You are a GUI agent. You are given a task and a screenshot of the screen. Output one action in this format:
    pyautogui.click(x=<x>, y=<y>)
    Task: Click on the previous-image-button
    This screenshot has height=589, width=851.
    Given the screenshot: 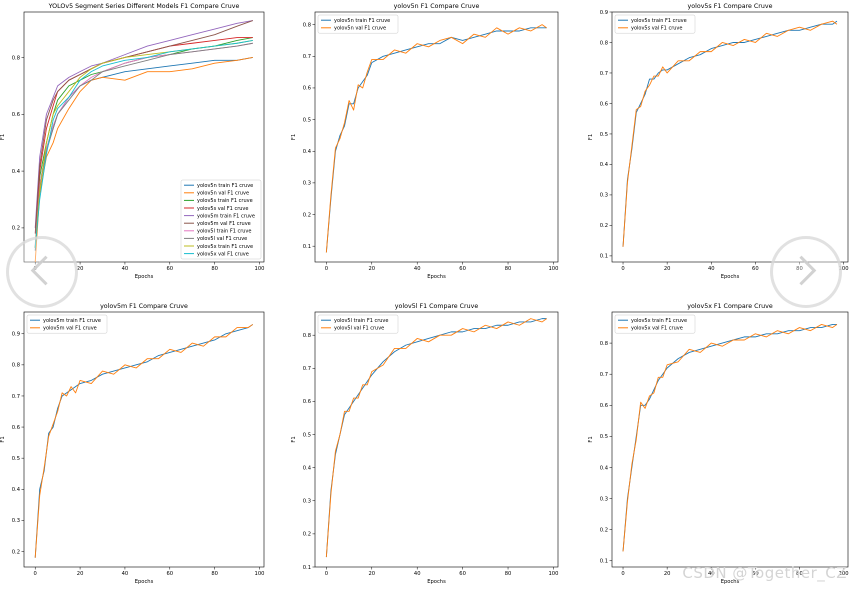 What is the action you would take?
    pyautogui.click(x=42, y=272)
    